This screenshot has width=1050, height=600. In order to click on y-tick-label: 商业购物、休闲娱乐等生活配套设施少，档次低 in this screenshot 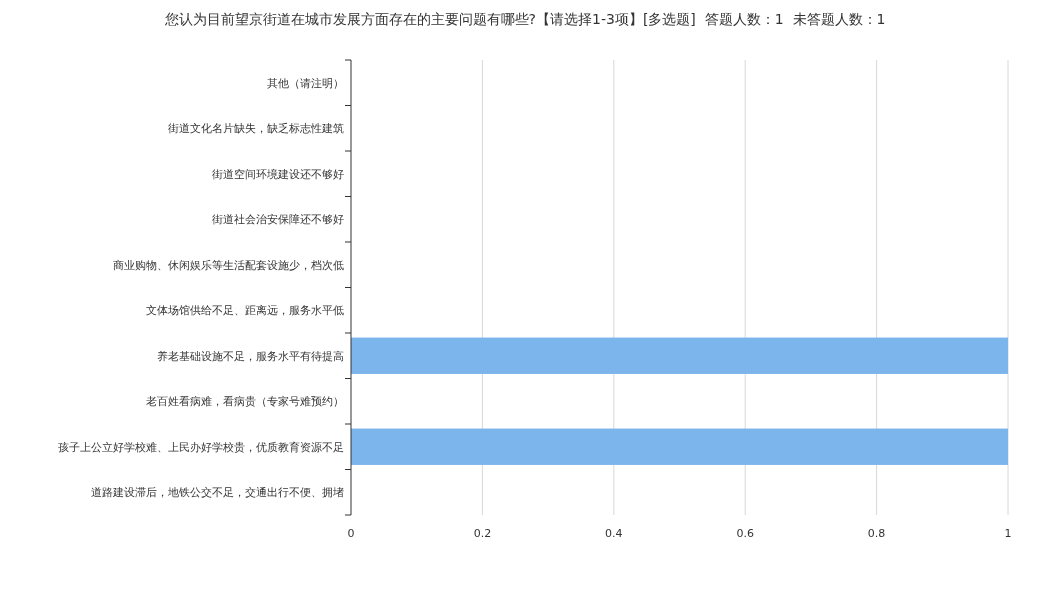, I will do `click(228, 265)`.